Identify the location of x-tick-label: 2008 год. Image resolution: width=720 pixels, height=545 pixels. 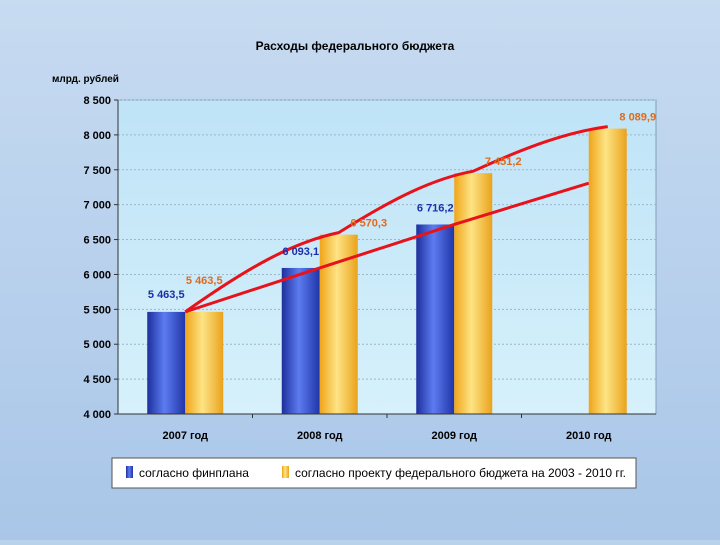
(320, 436).